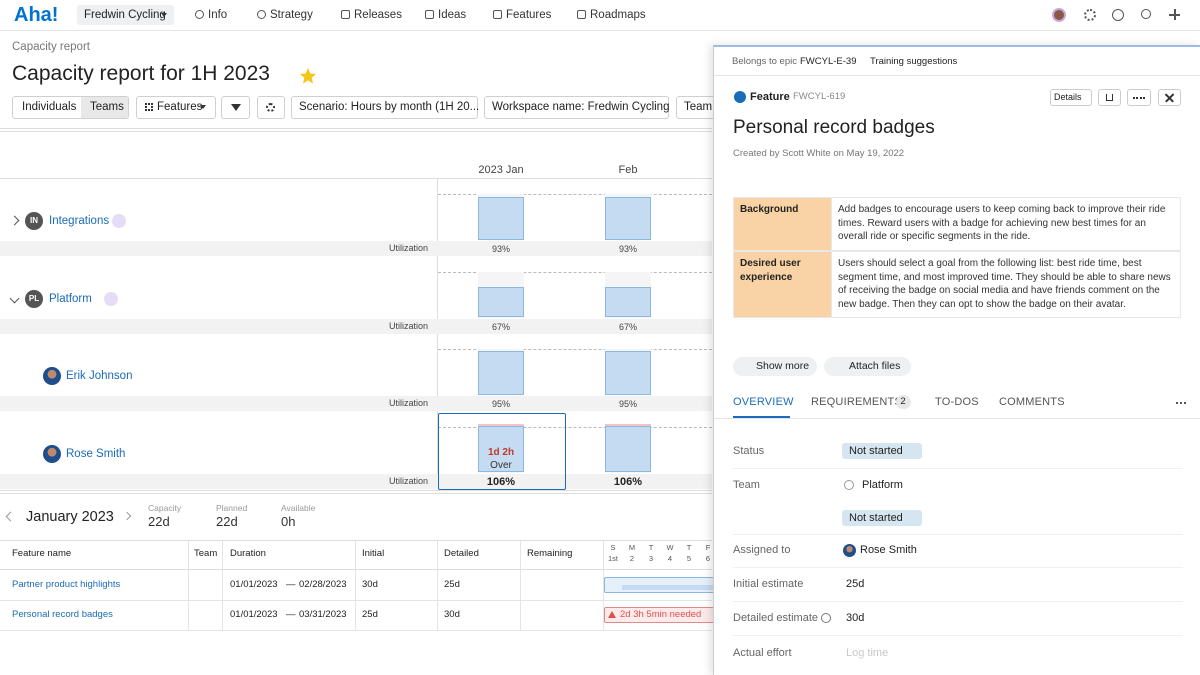  What do you see at coordinates (125, 15) in the screenshot?
I see `workspace-dropdown` at bounding box center [125, 15].